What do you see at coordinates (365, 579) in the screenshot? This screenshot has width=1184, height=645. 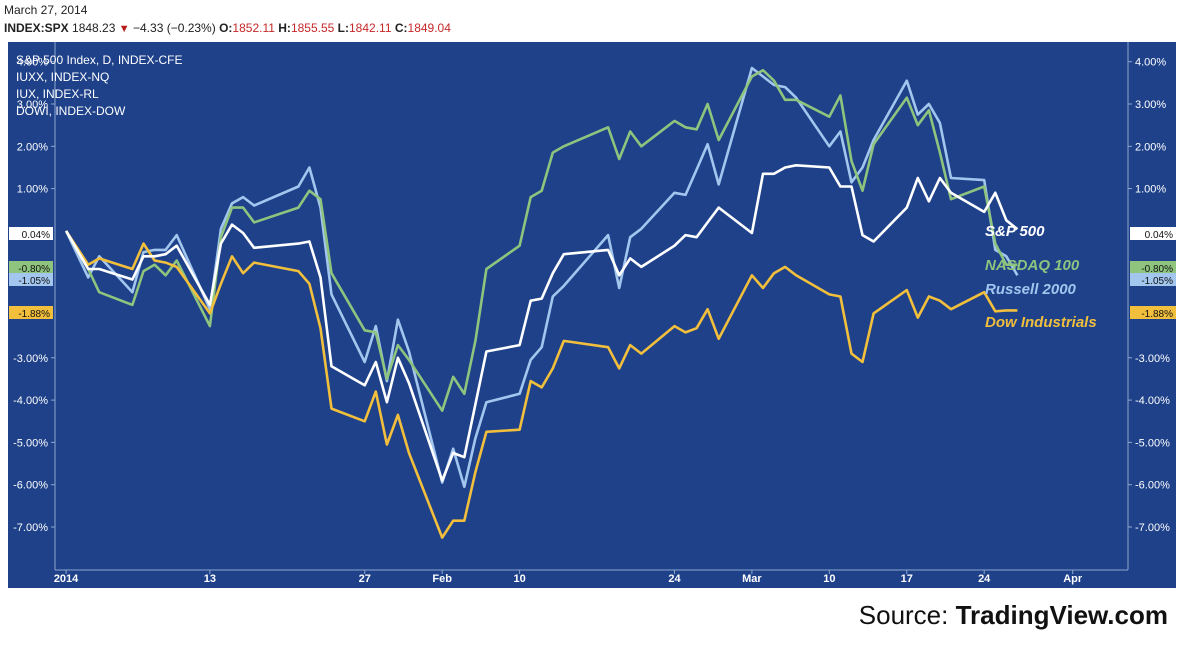 I see `x-tick-label: 27` at bounding box center [365, 579].